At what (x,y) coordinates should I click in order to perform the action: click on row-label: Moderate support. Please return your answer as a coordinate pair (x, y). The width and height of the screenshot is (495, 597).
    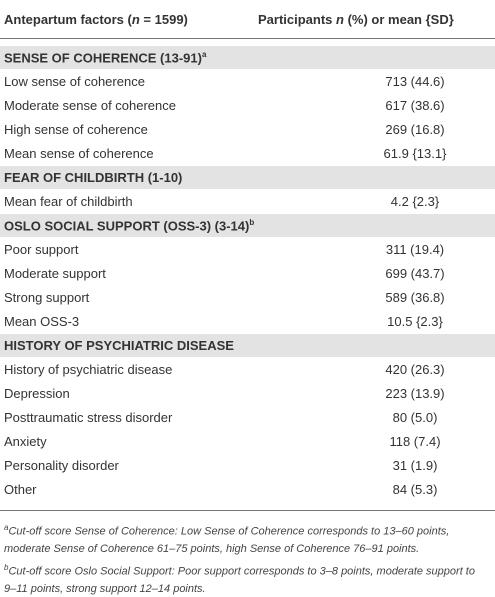
    Looking at the image, I should click on (55, 273).